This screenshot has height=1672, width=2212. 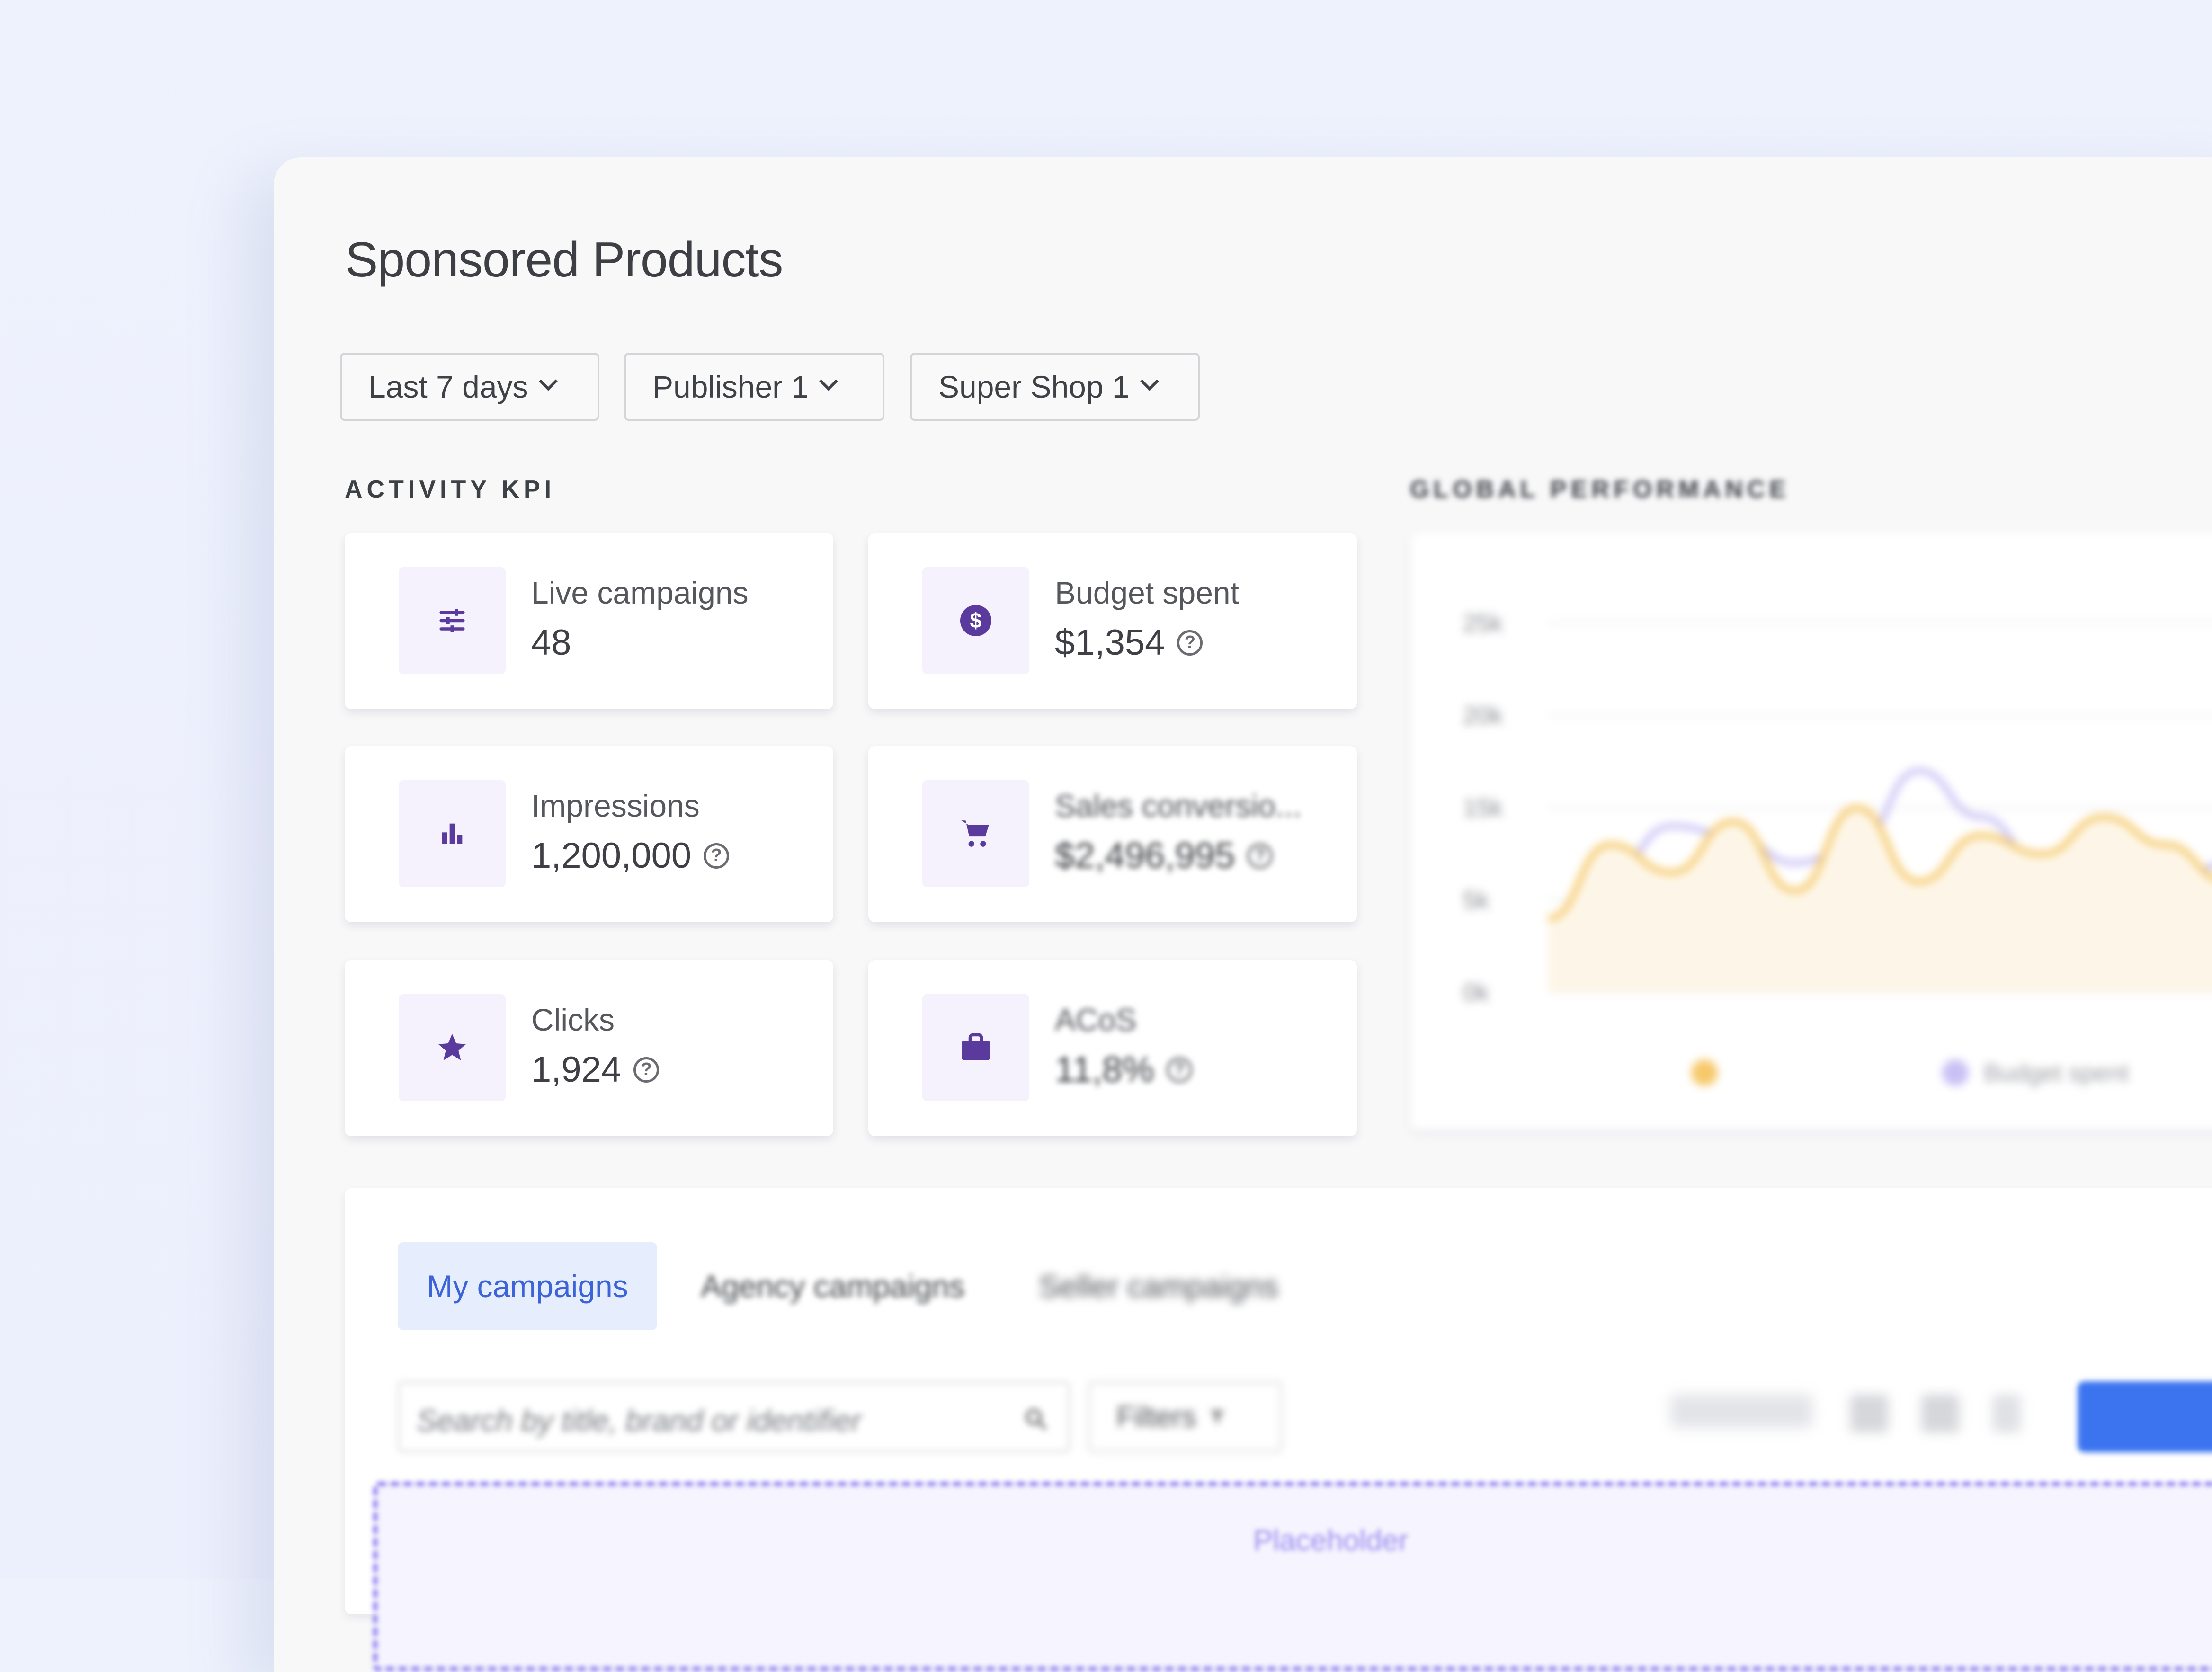 I want to click on star-icon, so click(x=452, y=1047).